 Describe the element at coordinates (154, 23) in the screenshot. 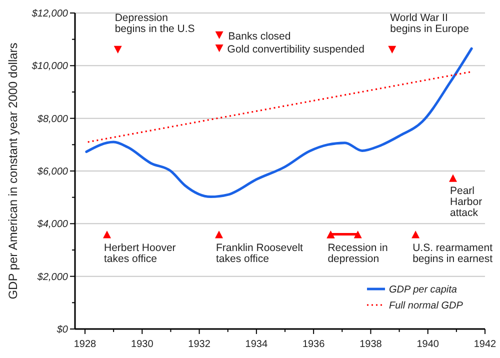

I see `annotation: Depression begins in the U.S` at that location.